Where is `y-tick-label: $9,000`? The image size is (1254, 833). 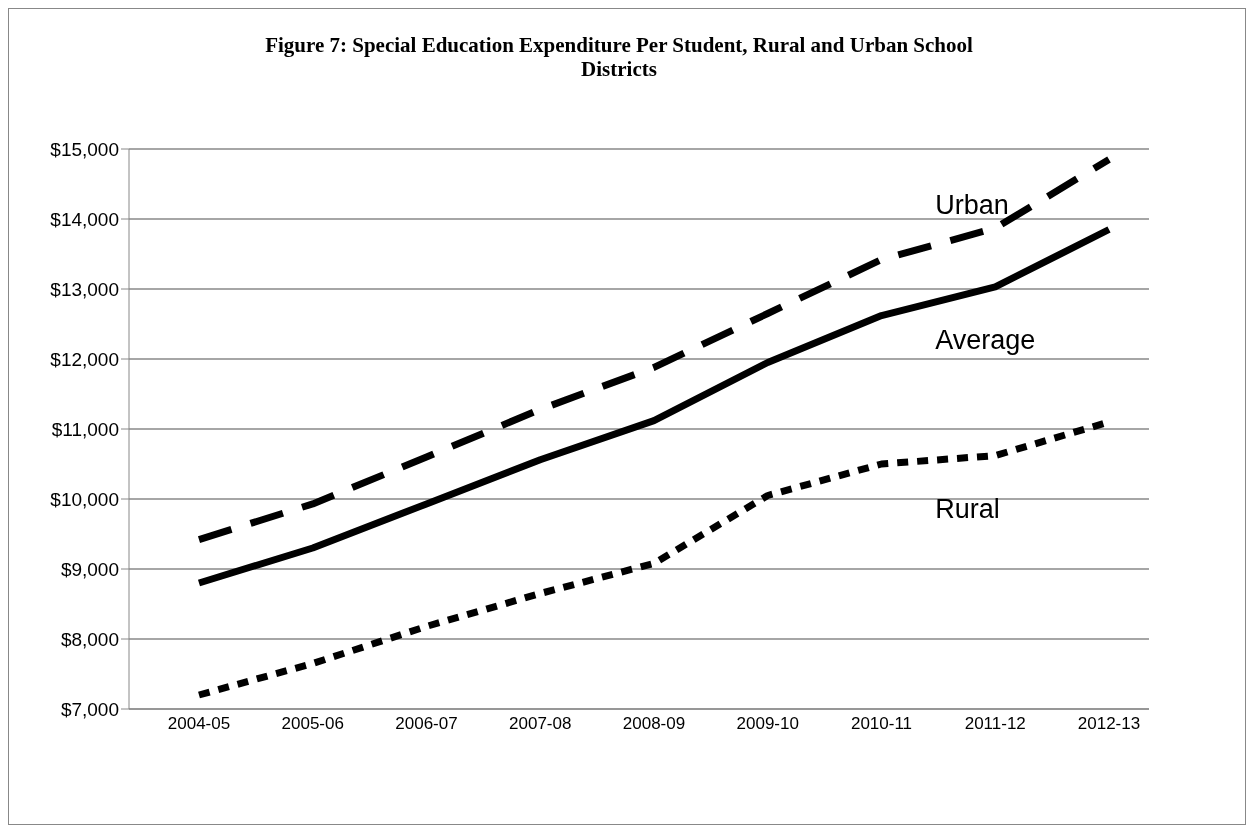
y-tick-label: $9,000 is located at coordinates (89, 569).